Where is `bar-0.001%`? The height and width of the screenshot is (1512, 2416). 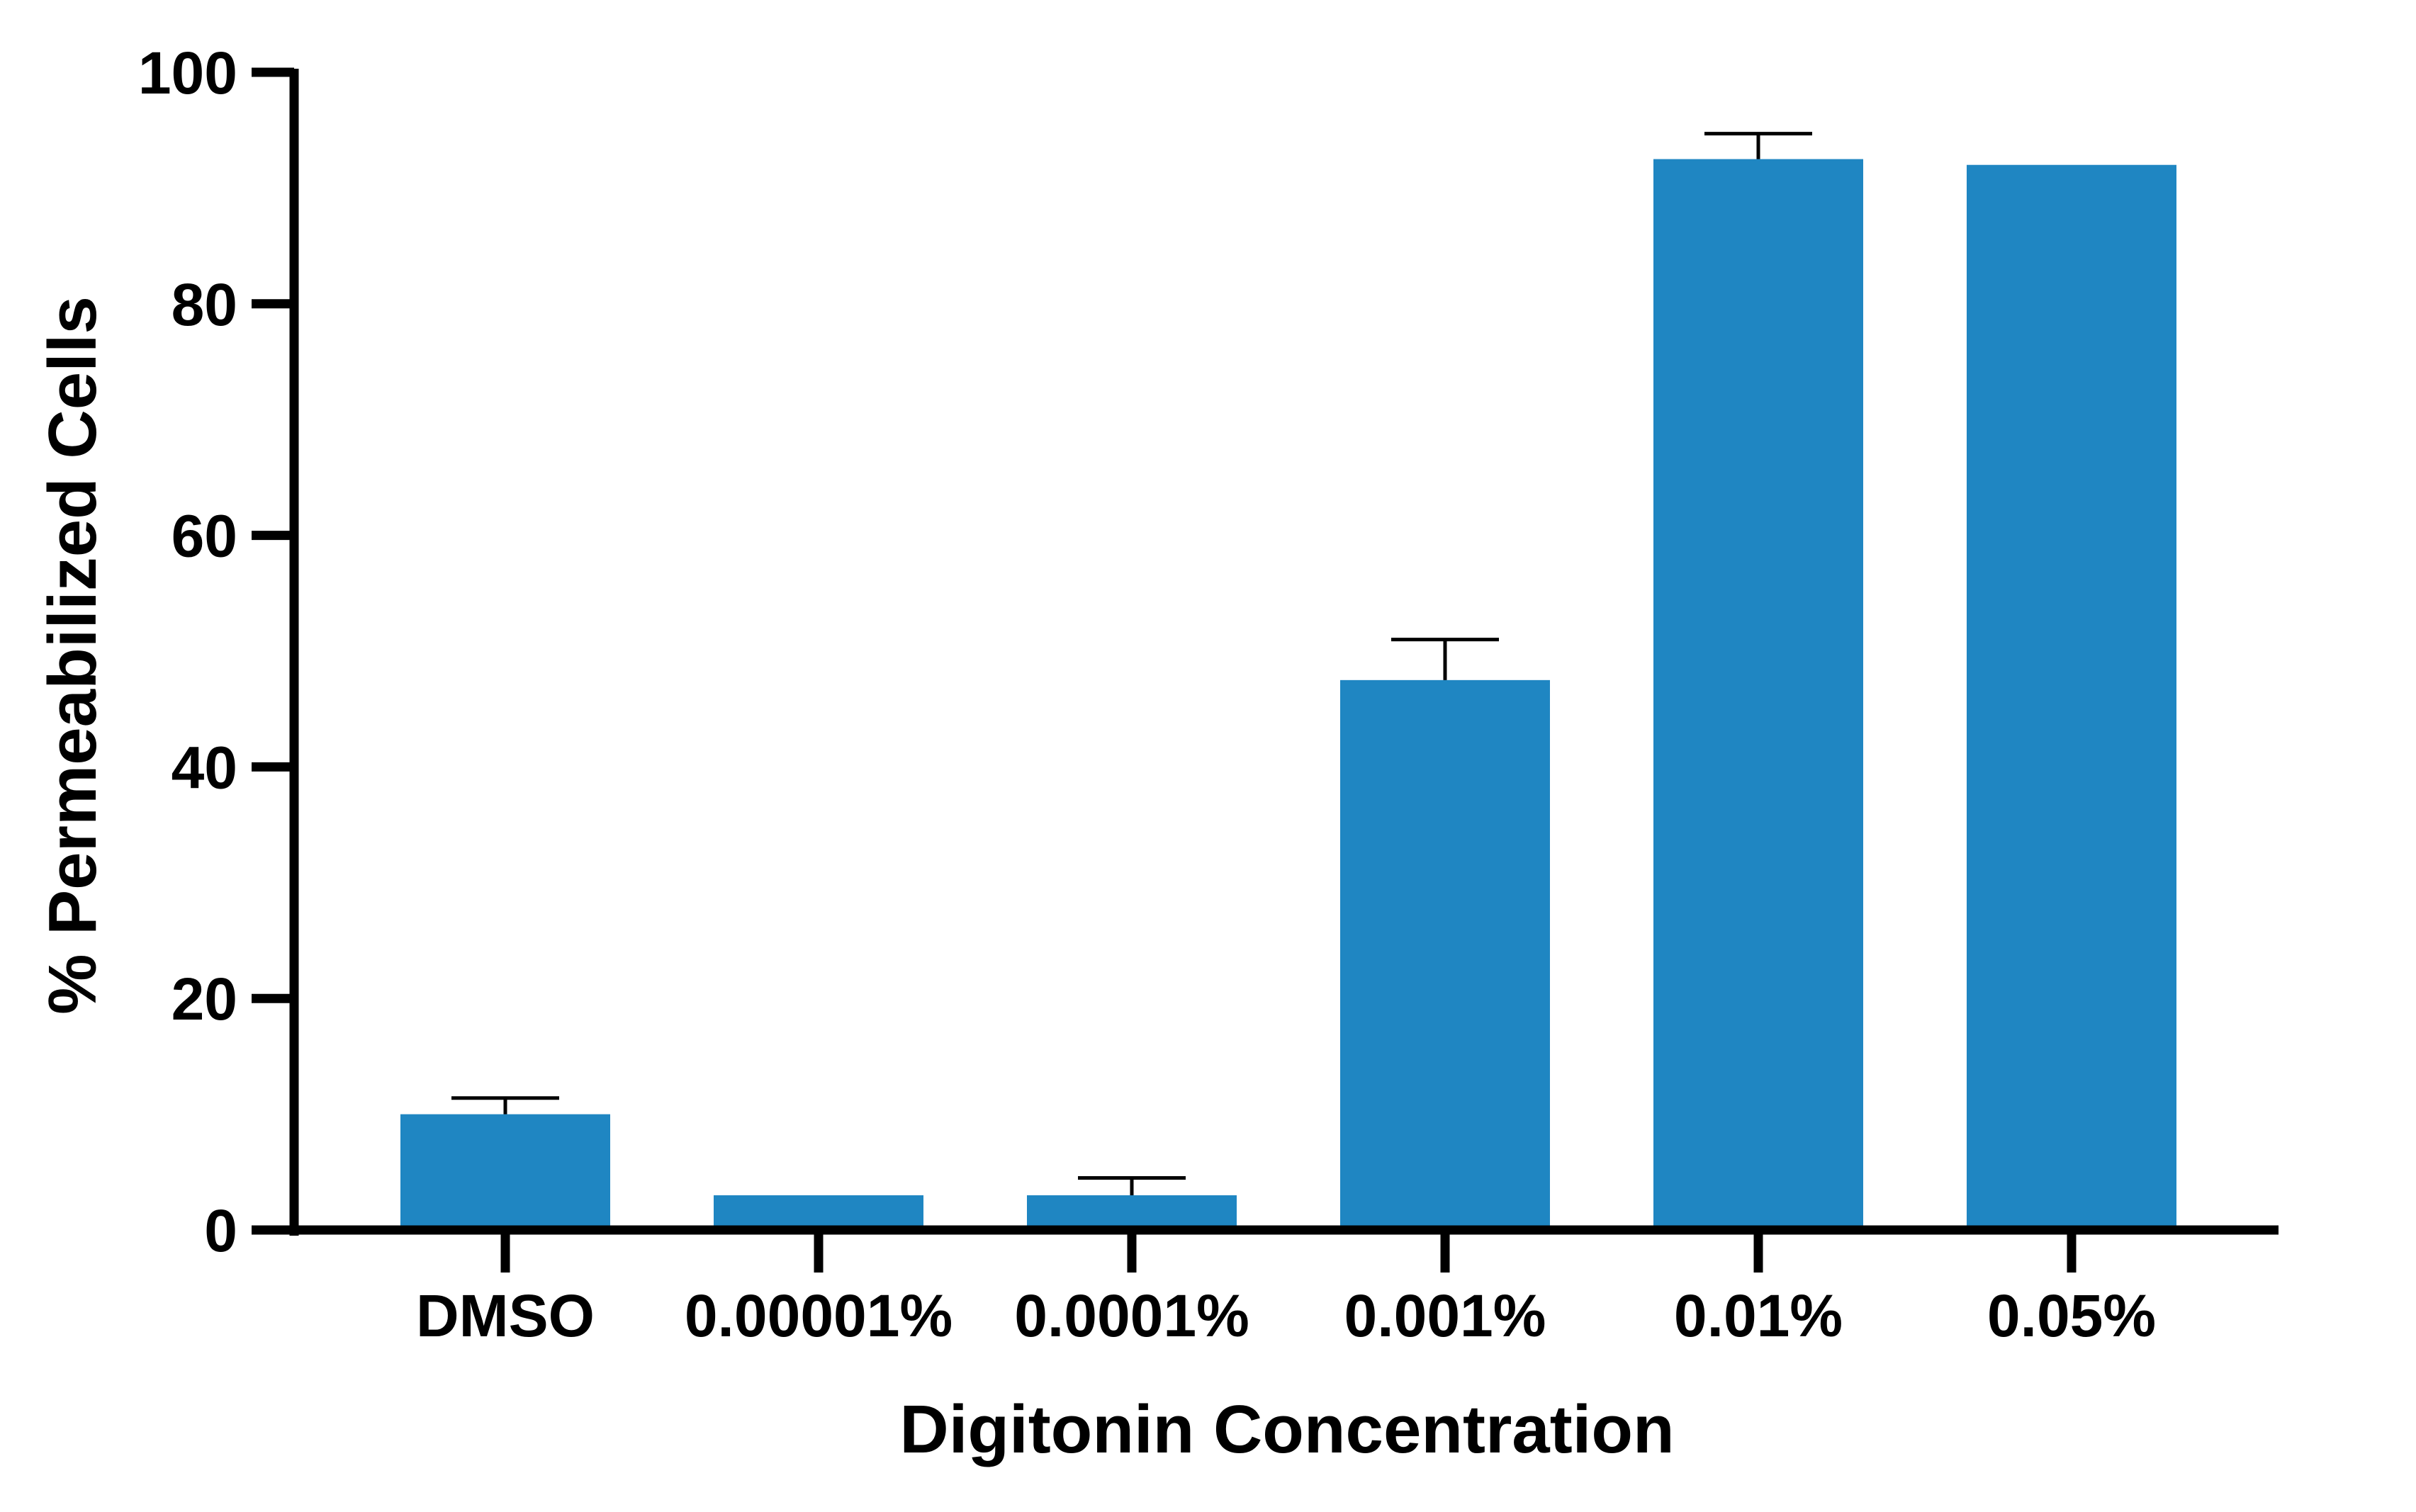 bar-0.001% is located at coordinates (1445, 952).